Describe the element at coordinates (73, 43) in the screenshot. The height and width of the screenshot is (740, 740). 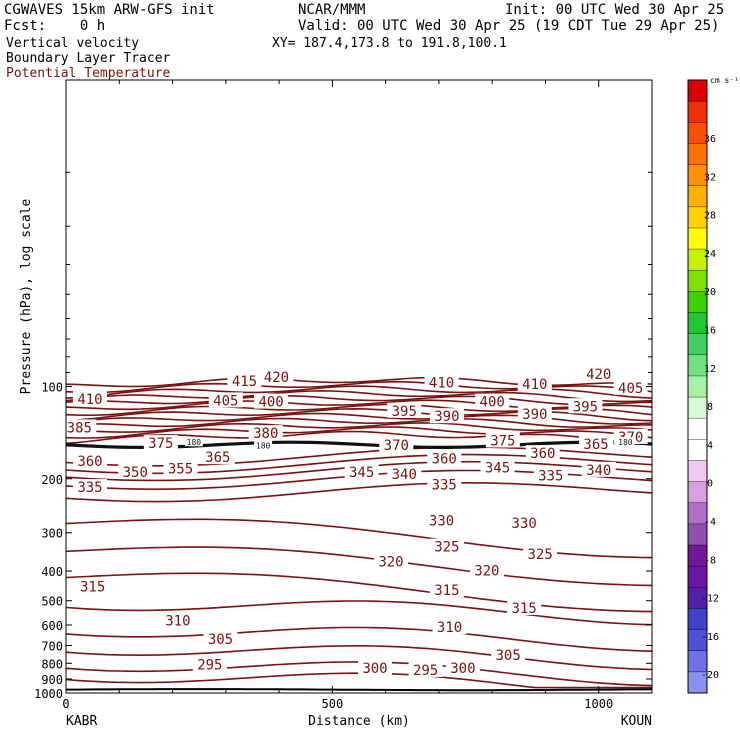
I see `field-vertical-velocity: Vertical velocity` at that location.